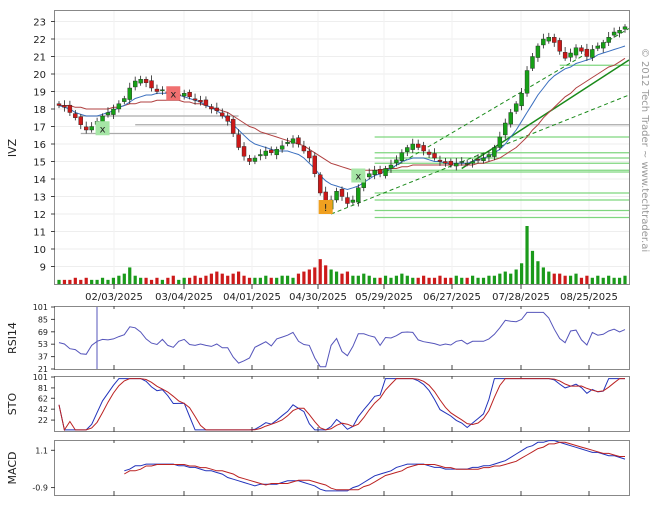 The width and height of the screenshot is (657, 514). I want to click on sto-tick-label: 22, so click(43, 420).